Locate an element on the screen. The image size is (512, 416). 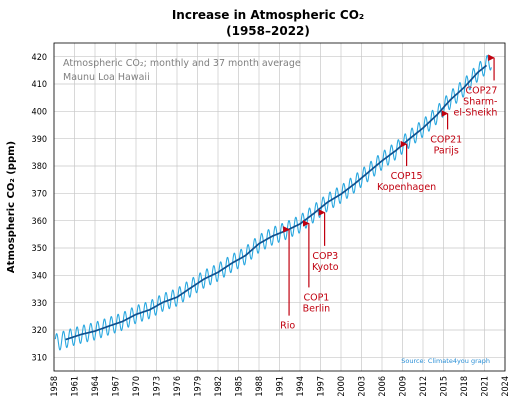
x-tick-label: 1997 is located at coordinates (322, 386).